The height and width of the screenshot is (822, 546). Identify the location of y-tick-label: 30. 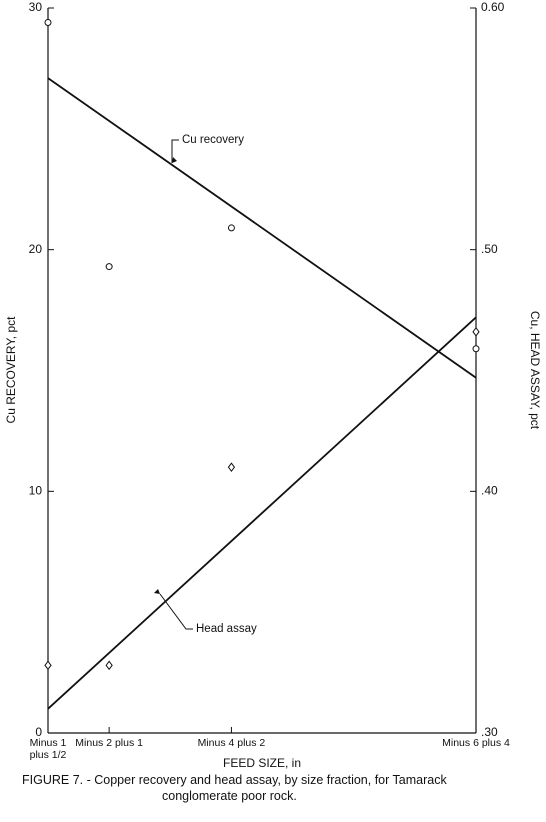
(36, 7).